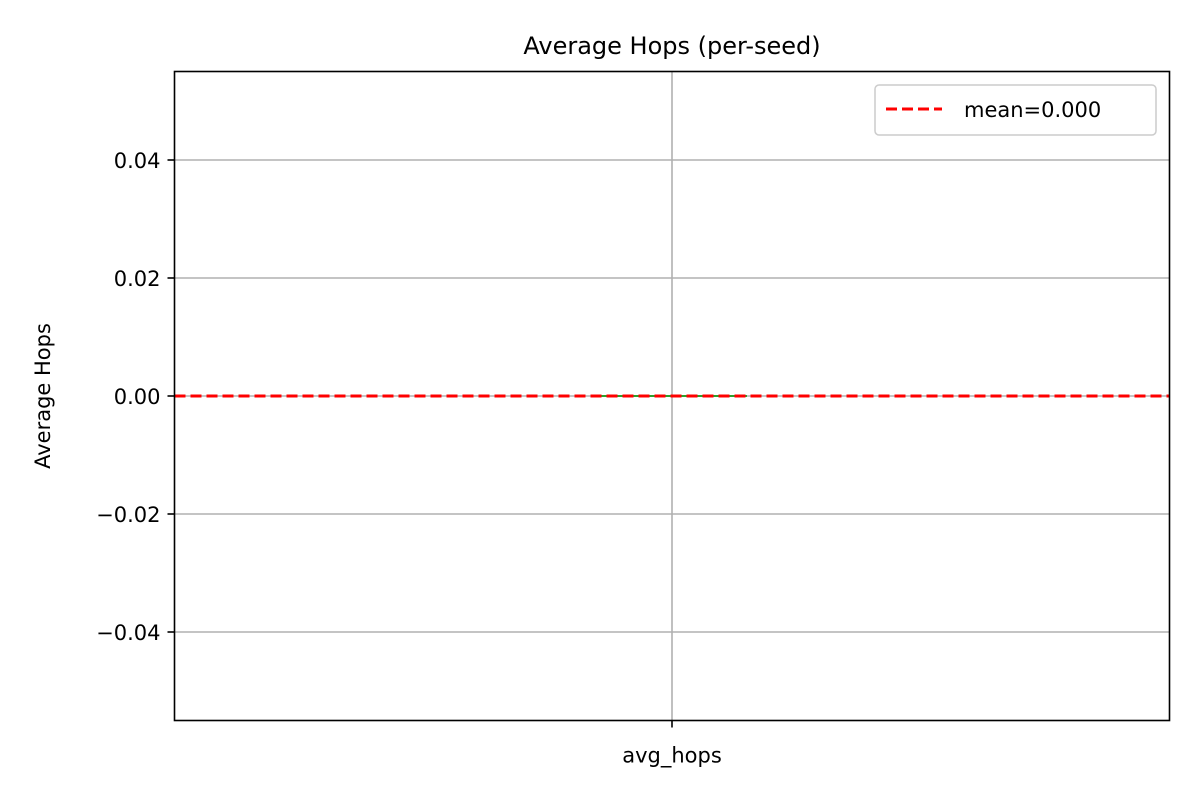 Image resolution: width=1200 pixels, height=800 pixels. I want to click on y-tick-label: 0.04, so click(137, 161).